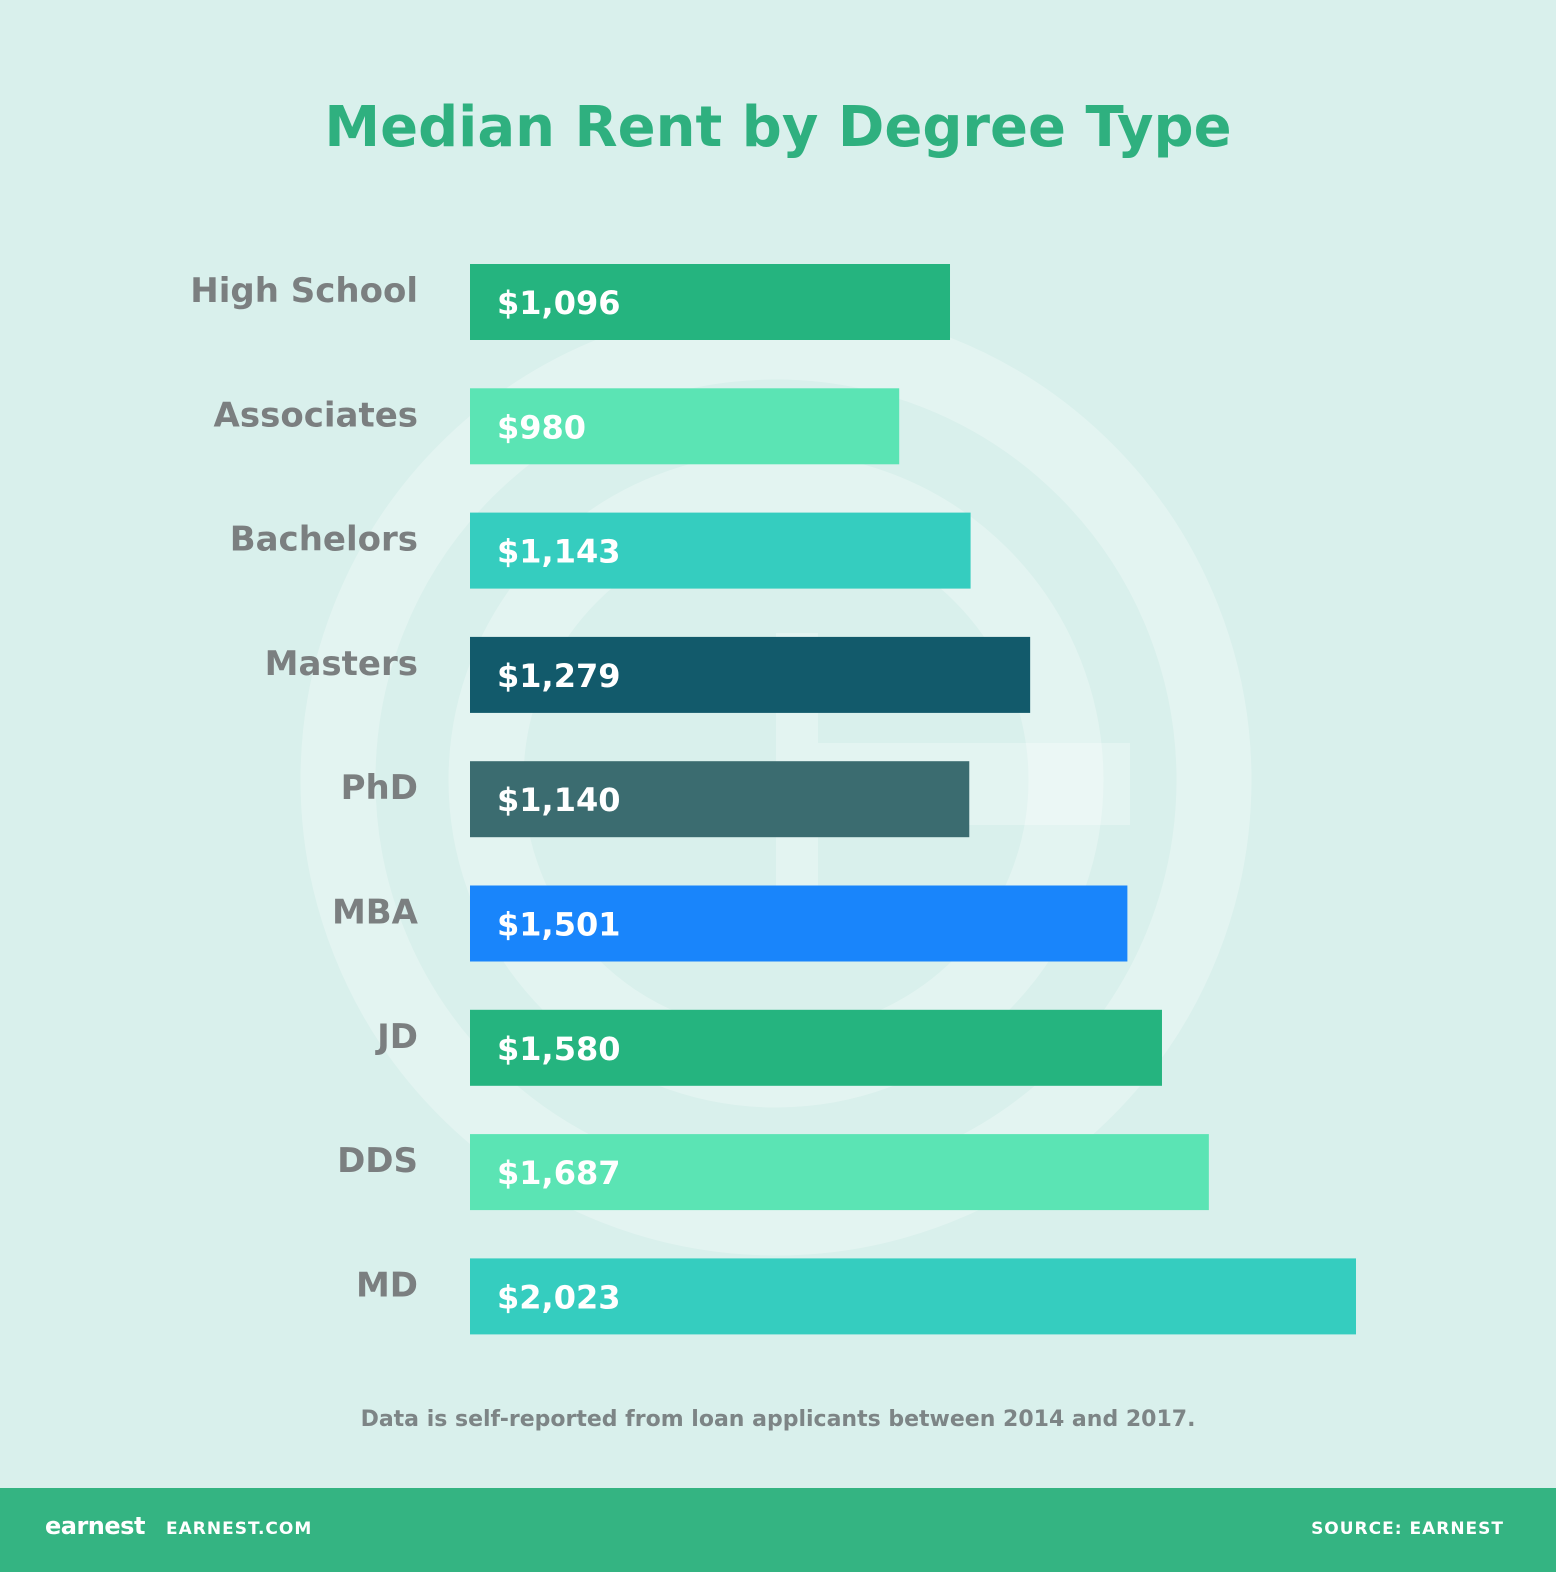 Image resolution: width=1556 pixels, height=1572 pixels. I want to click on source-credit: SOURCE: EARNEST, so click(1407, 1529).